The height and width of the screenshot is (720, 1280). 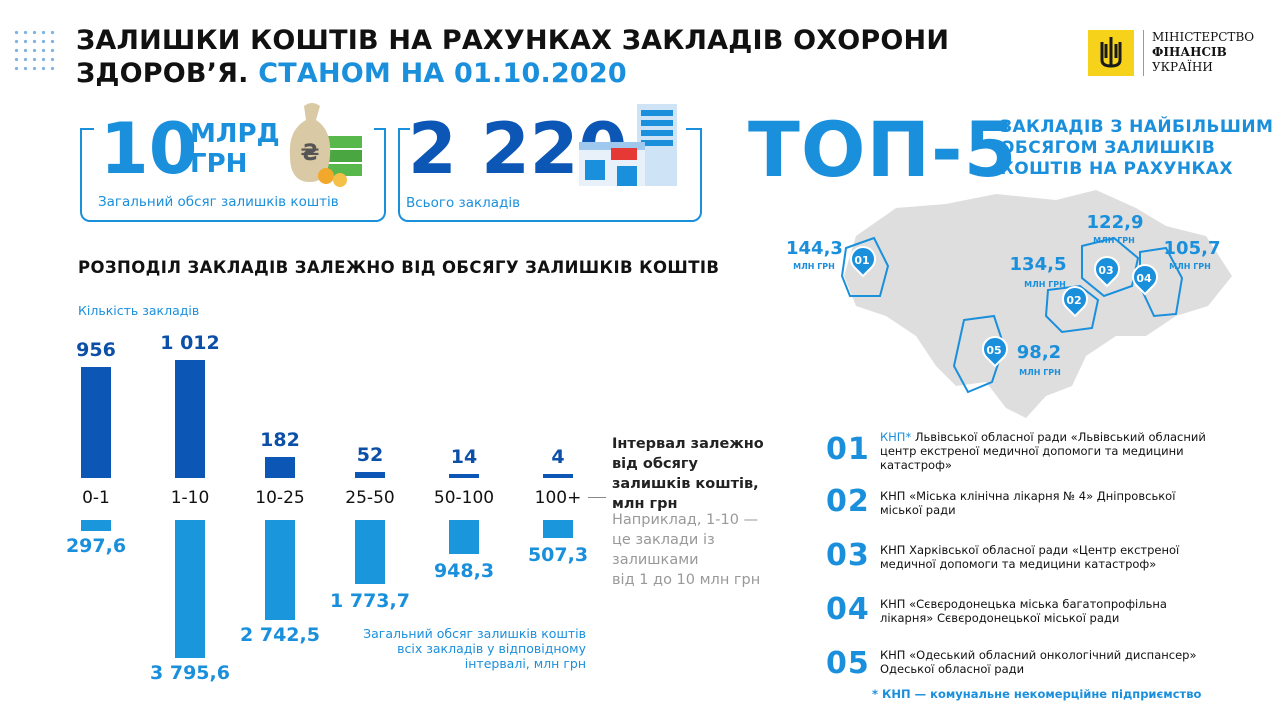 I want to click on ministry-name-line-2: ФІНАНСІВ, so click(x=1189, y=52).